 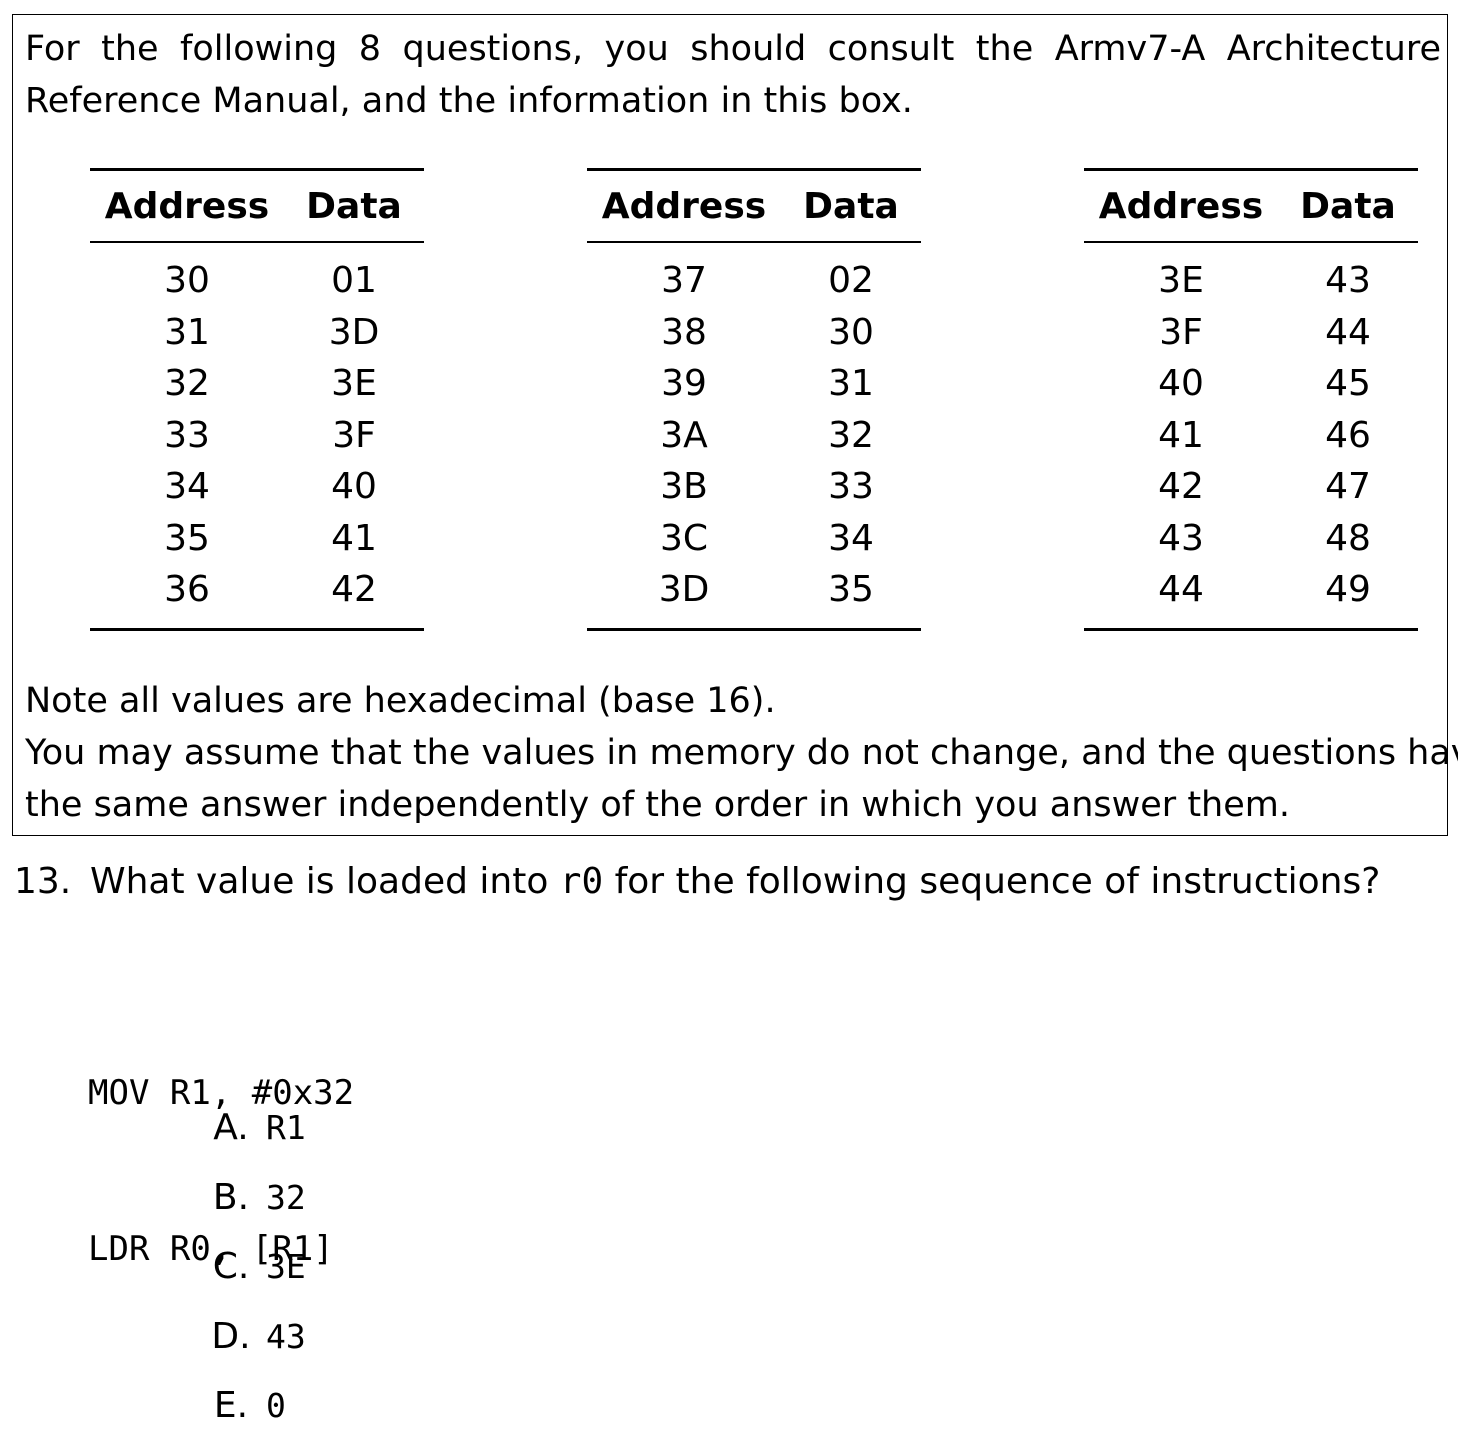 I want to click on address-cell: 43, so click(x=1181, y=538).